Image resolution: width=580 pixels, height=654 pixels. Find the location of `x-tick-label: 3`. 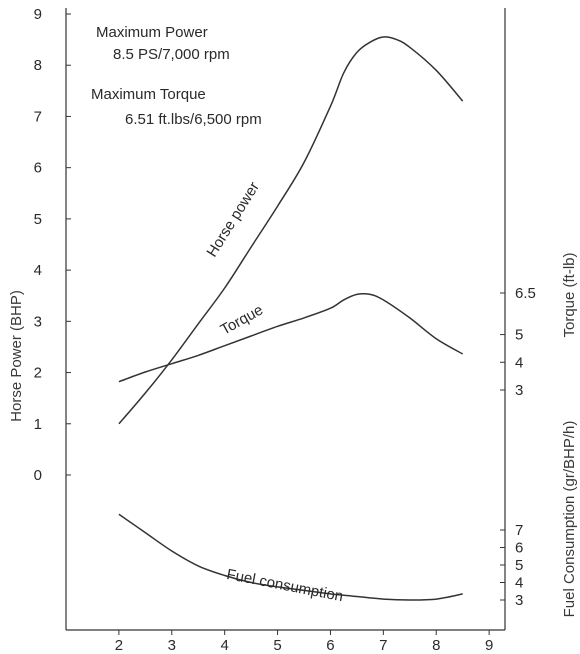

x-tick-label: 3 is located at coordinates (172, 645).